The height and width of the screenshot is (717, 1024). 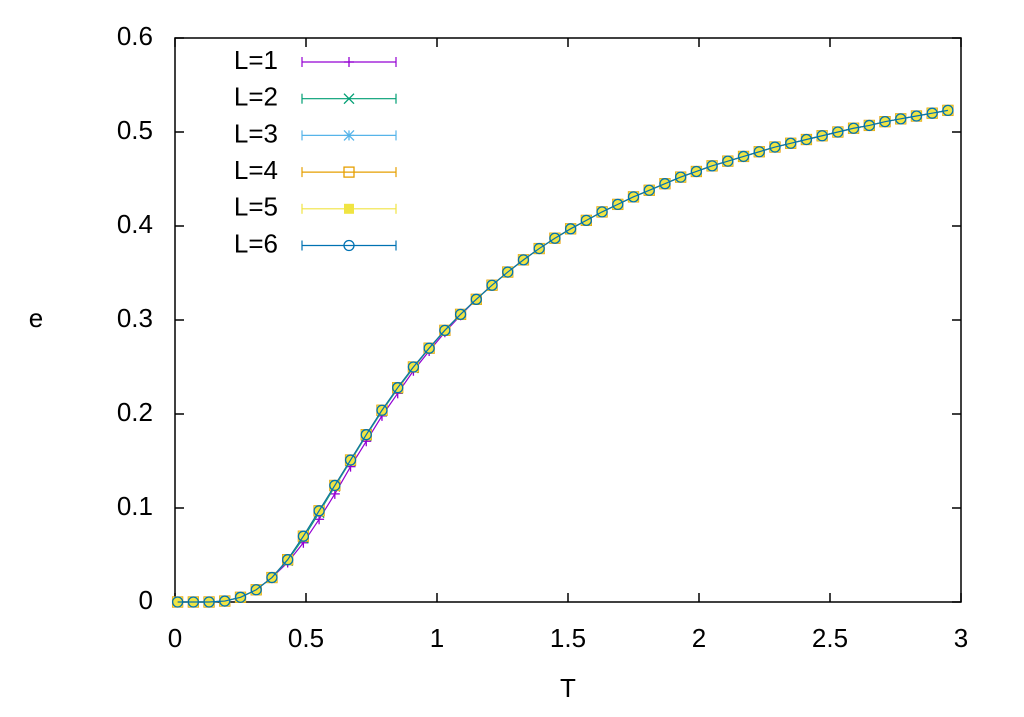 What do you see at coordinates (568, 688) in the screenshot?
I see `x-axis-label: T` at bounding box center [568, 688].